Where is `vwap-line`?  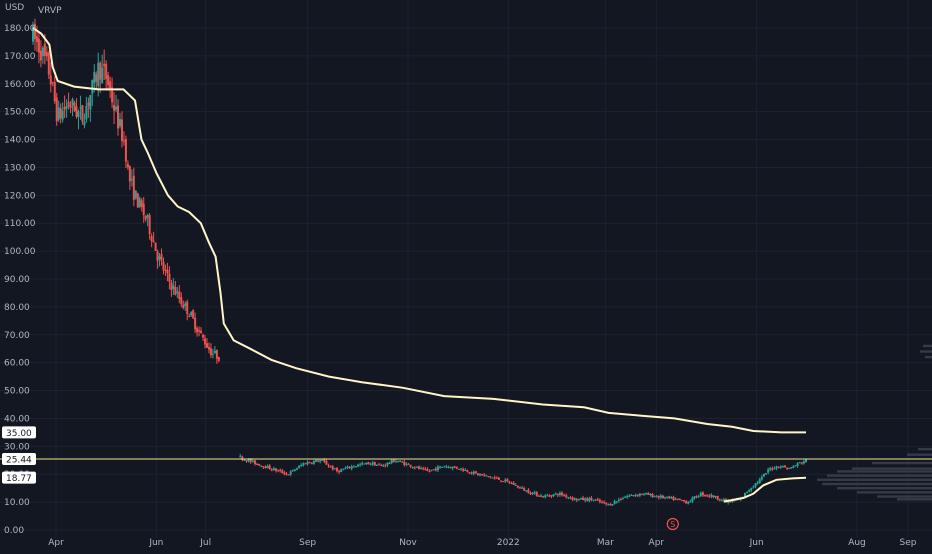 vwap-line is located at coordinates (765, 489).